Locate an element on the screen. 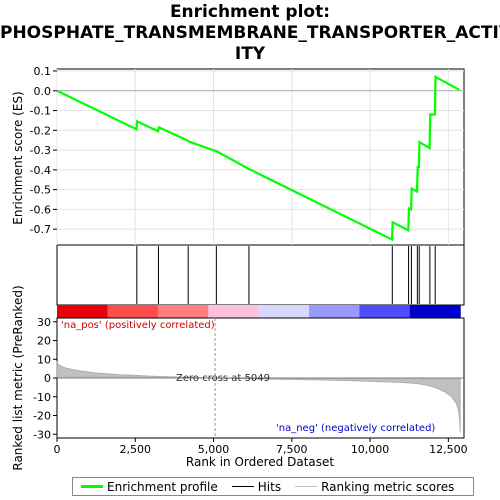 Image resolution: width=500 pixels, height=500 pixels. legend-item-hits: Hits is located at coordinates (256, 486).